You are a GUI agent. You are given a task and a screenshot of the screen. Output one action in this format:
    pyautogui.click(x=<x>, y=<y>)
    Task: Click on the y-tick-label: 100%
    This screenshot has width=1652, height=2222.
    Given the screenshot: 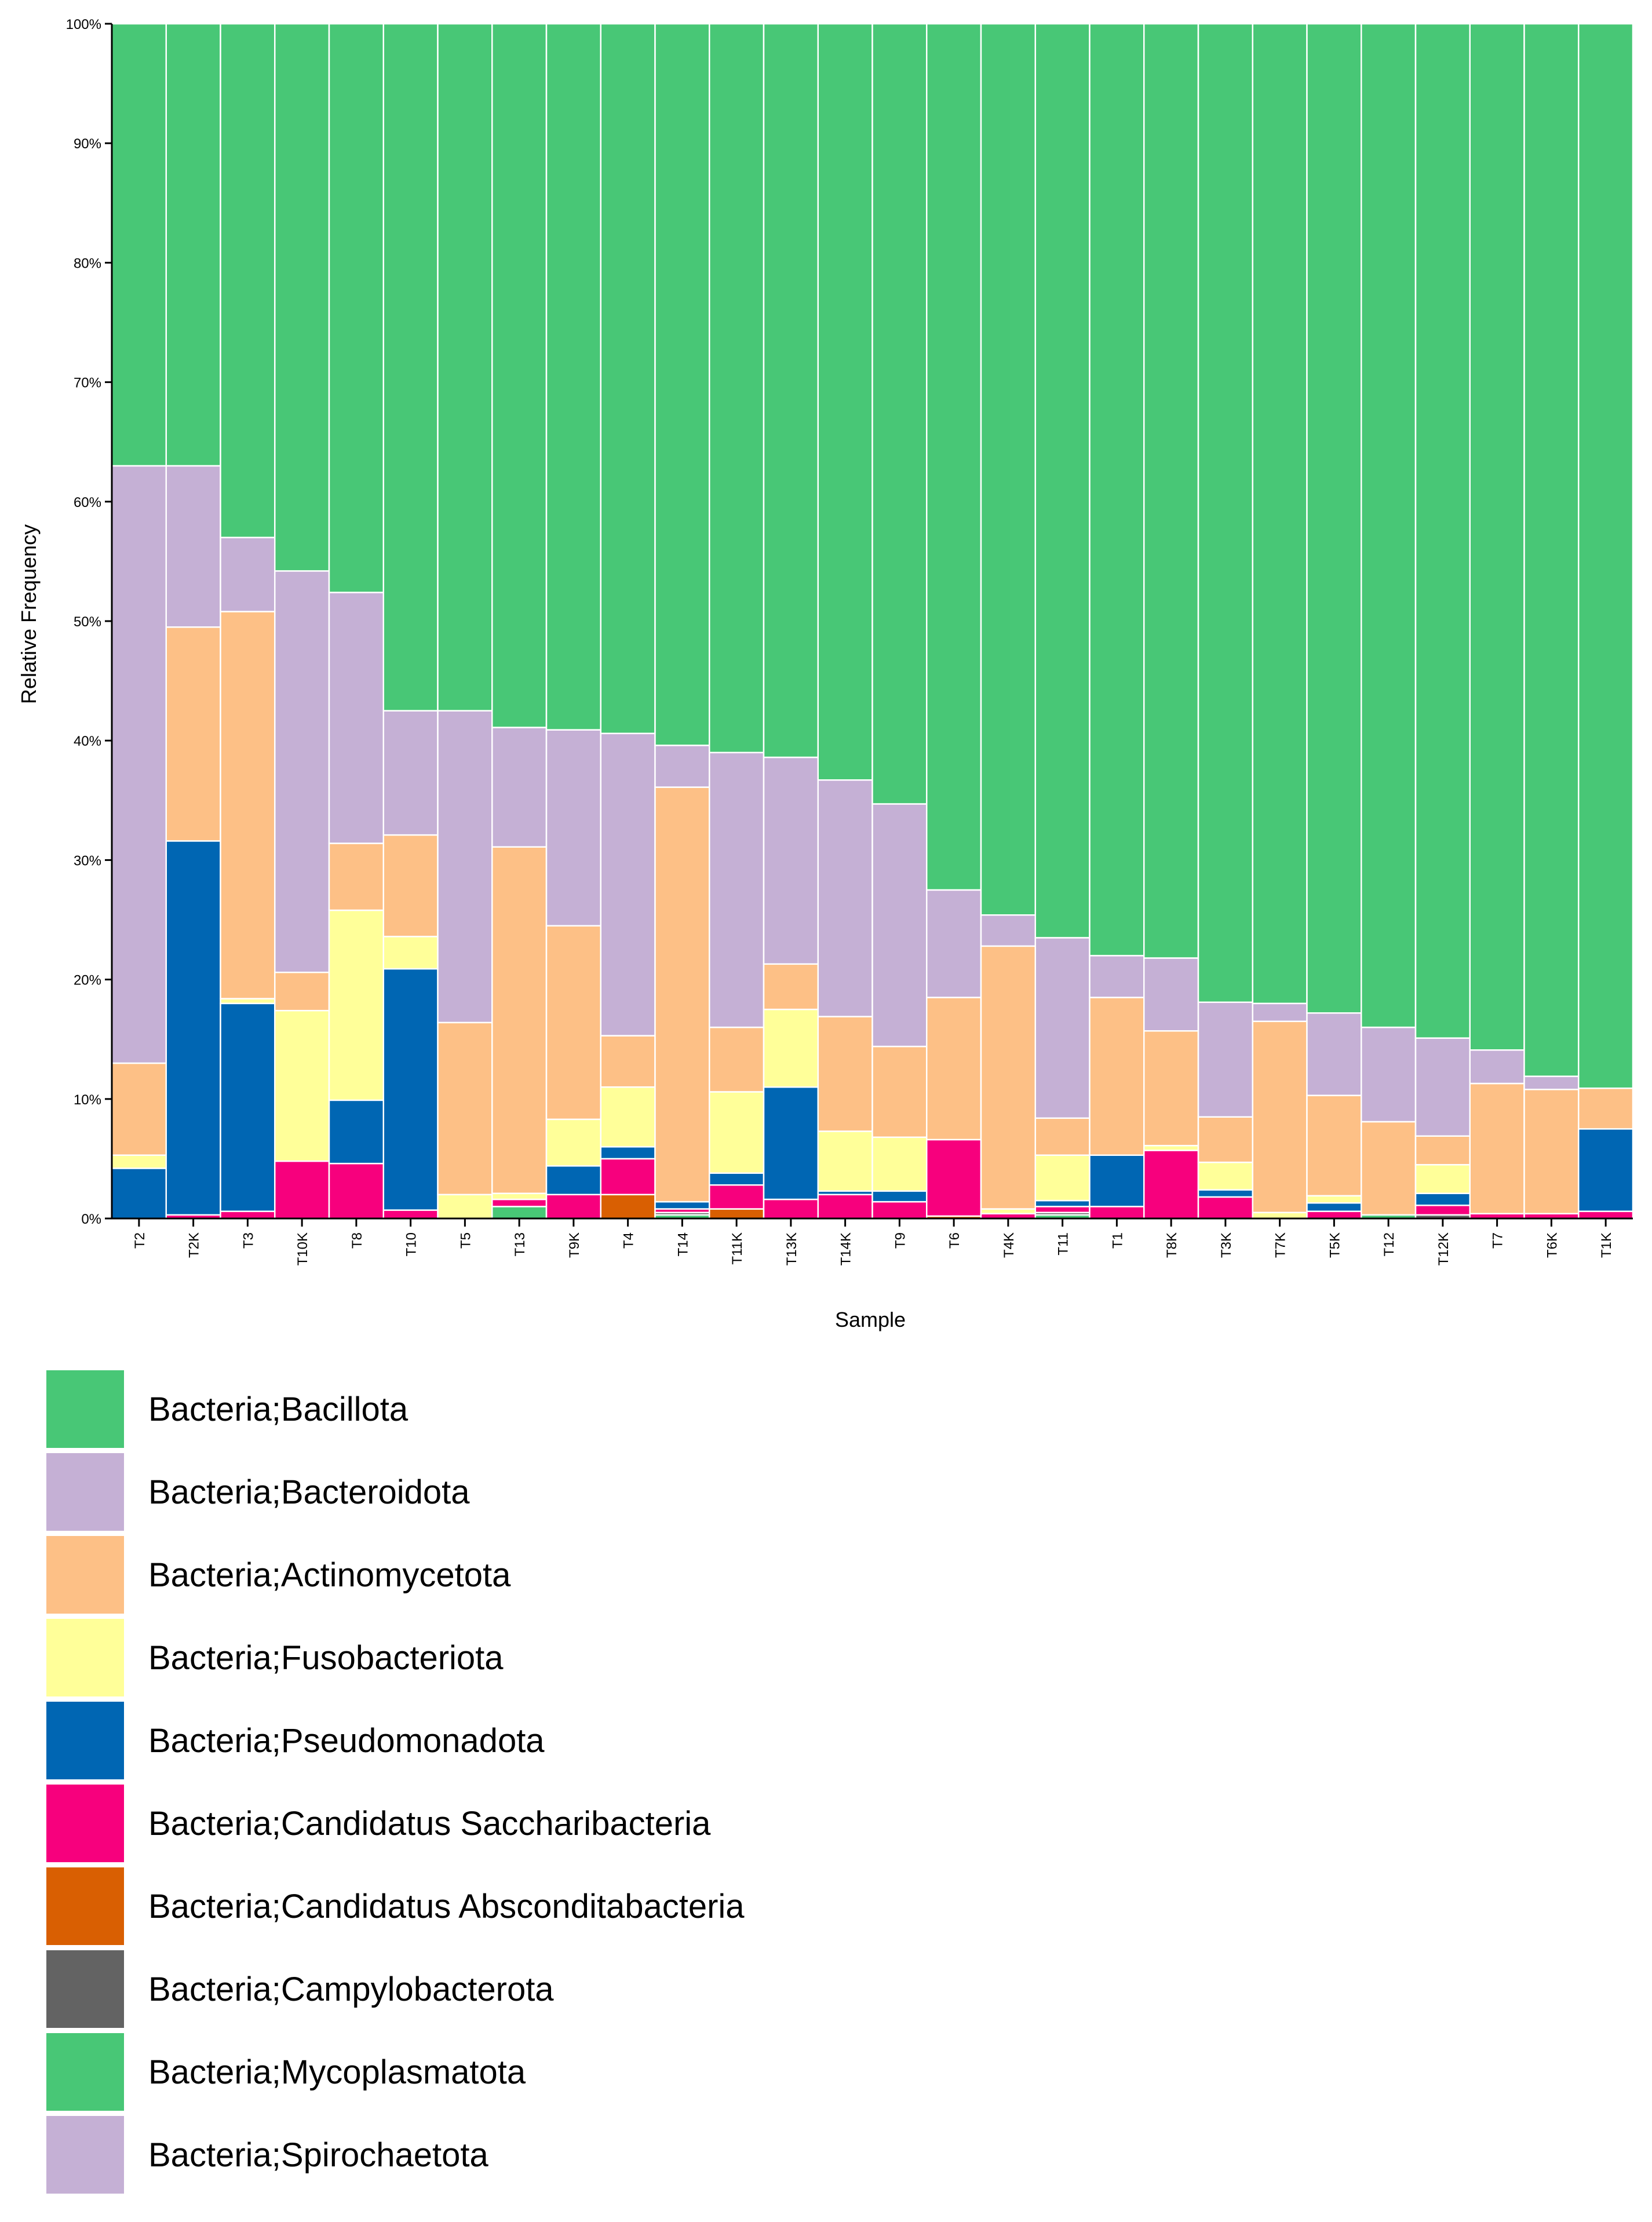 What is the action you would take?
    pyautogui.click(x=84, y=25)
    